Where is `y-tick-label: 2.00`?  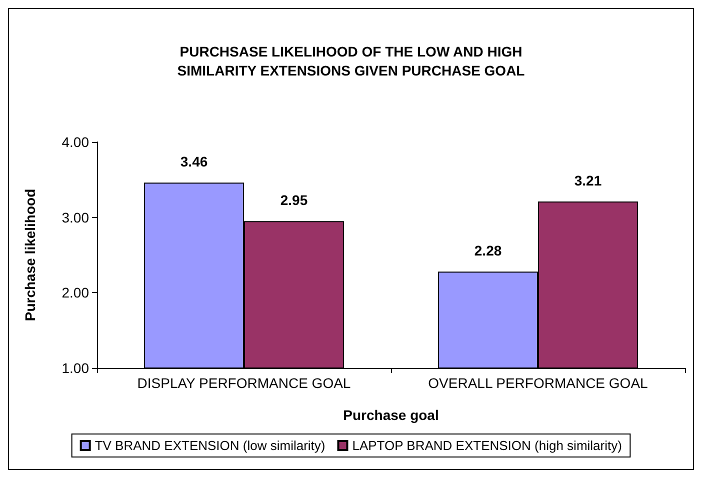 y-tick-label: 2.00 is located at coordinates (76, 292).